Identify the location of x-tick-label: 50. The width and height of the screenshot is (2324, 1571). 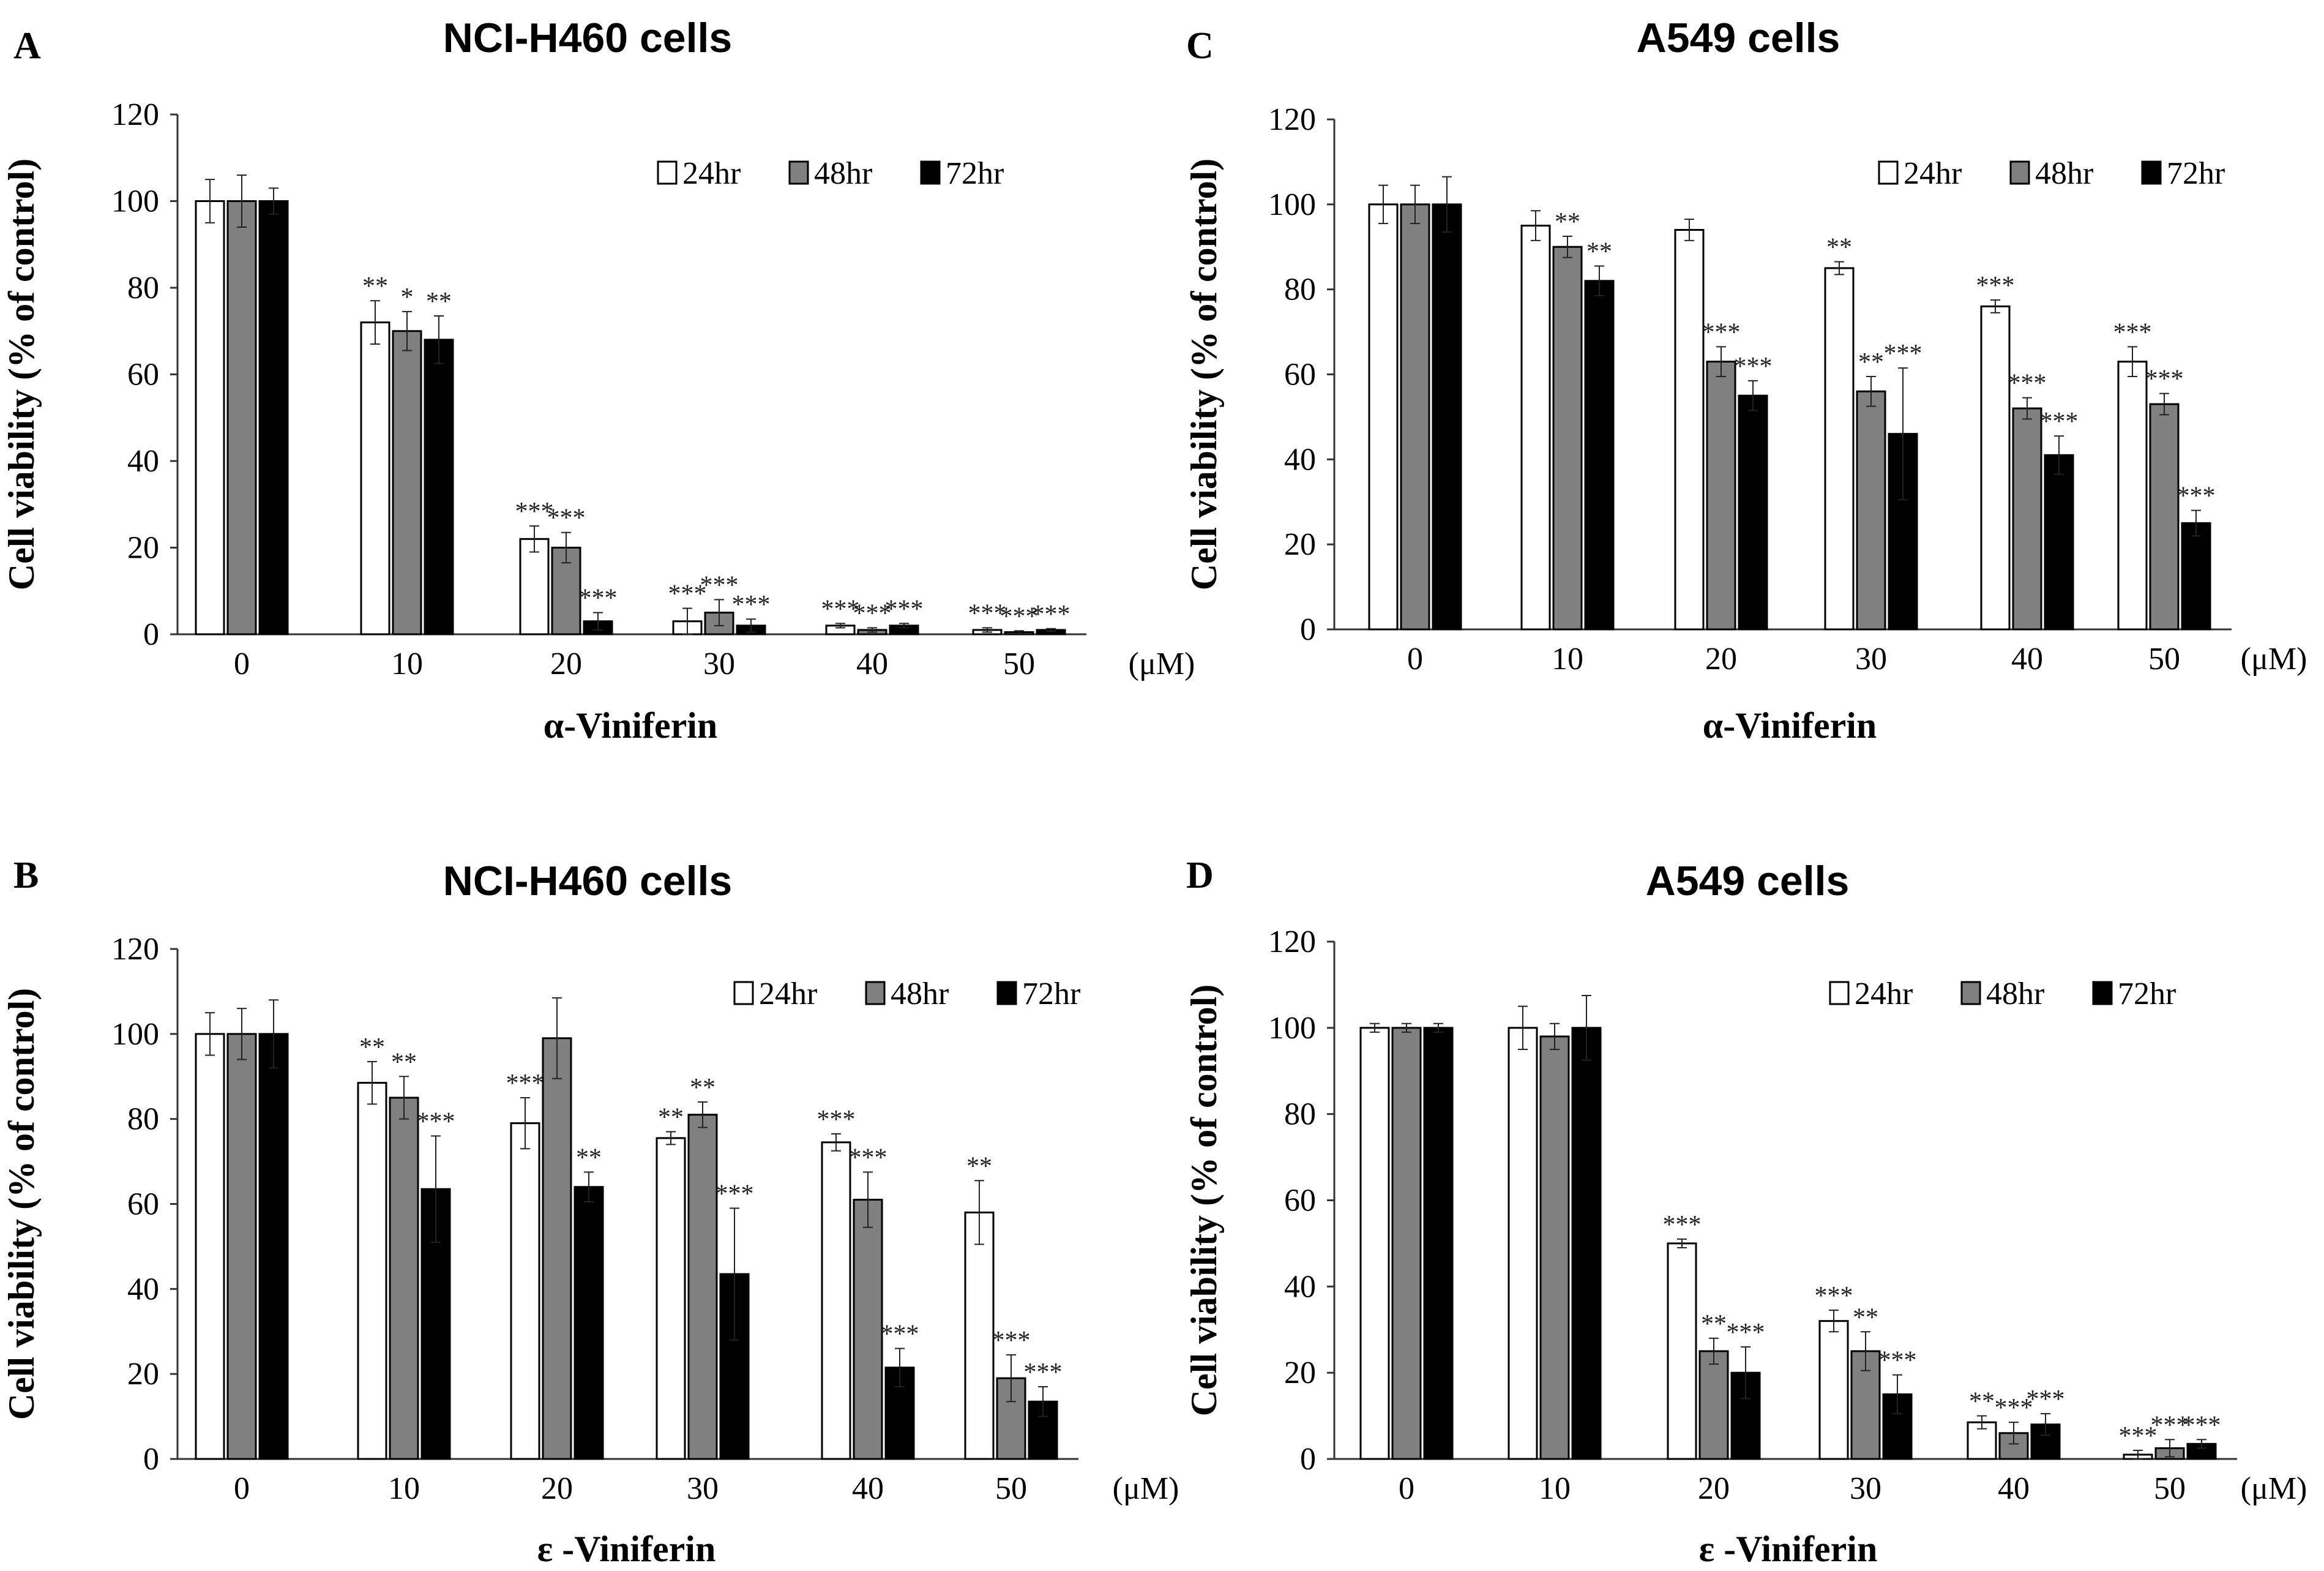
(2164, 659).